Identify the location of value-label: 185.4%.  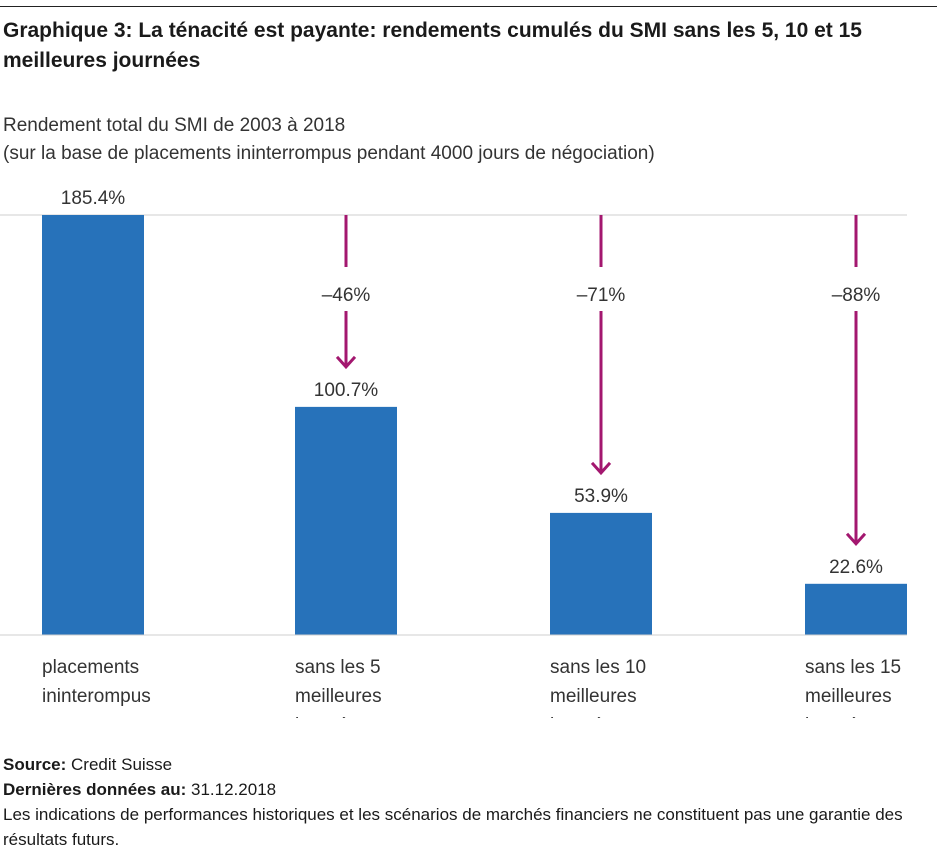
(93, 198).